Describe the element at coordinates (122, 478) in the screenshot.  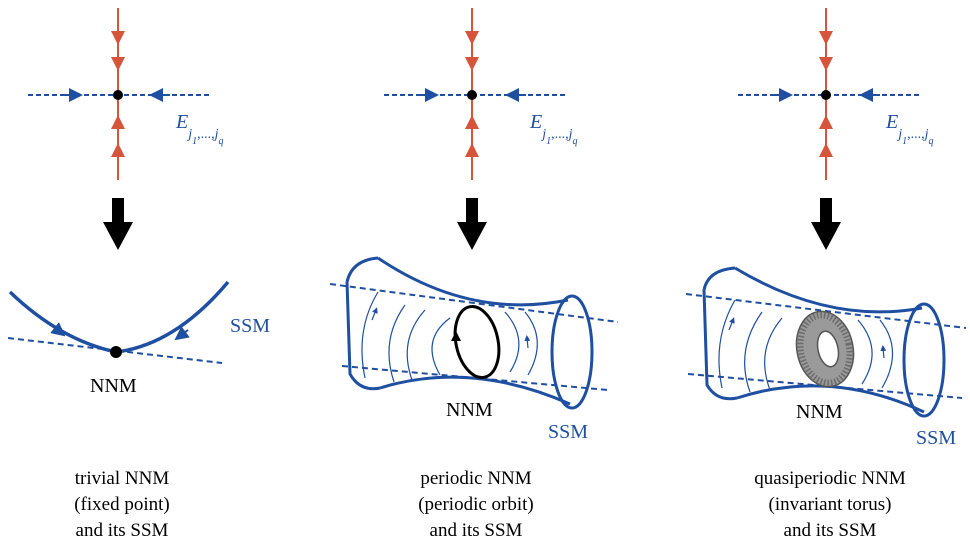
I see `caption-line: trivial NNM` at that location.